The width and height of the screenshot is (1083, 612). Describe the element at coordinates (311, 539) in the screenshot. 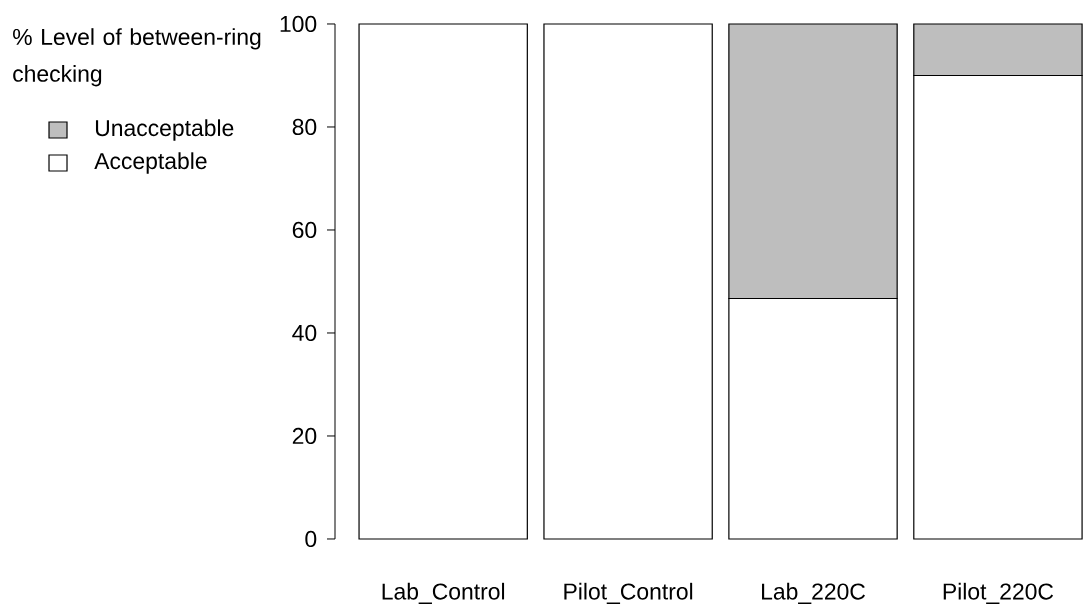

I see `y-tick-label: 0` at that location.